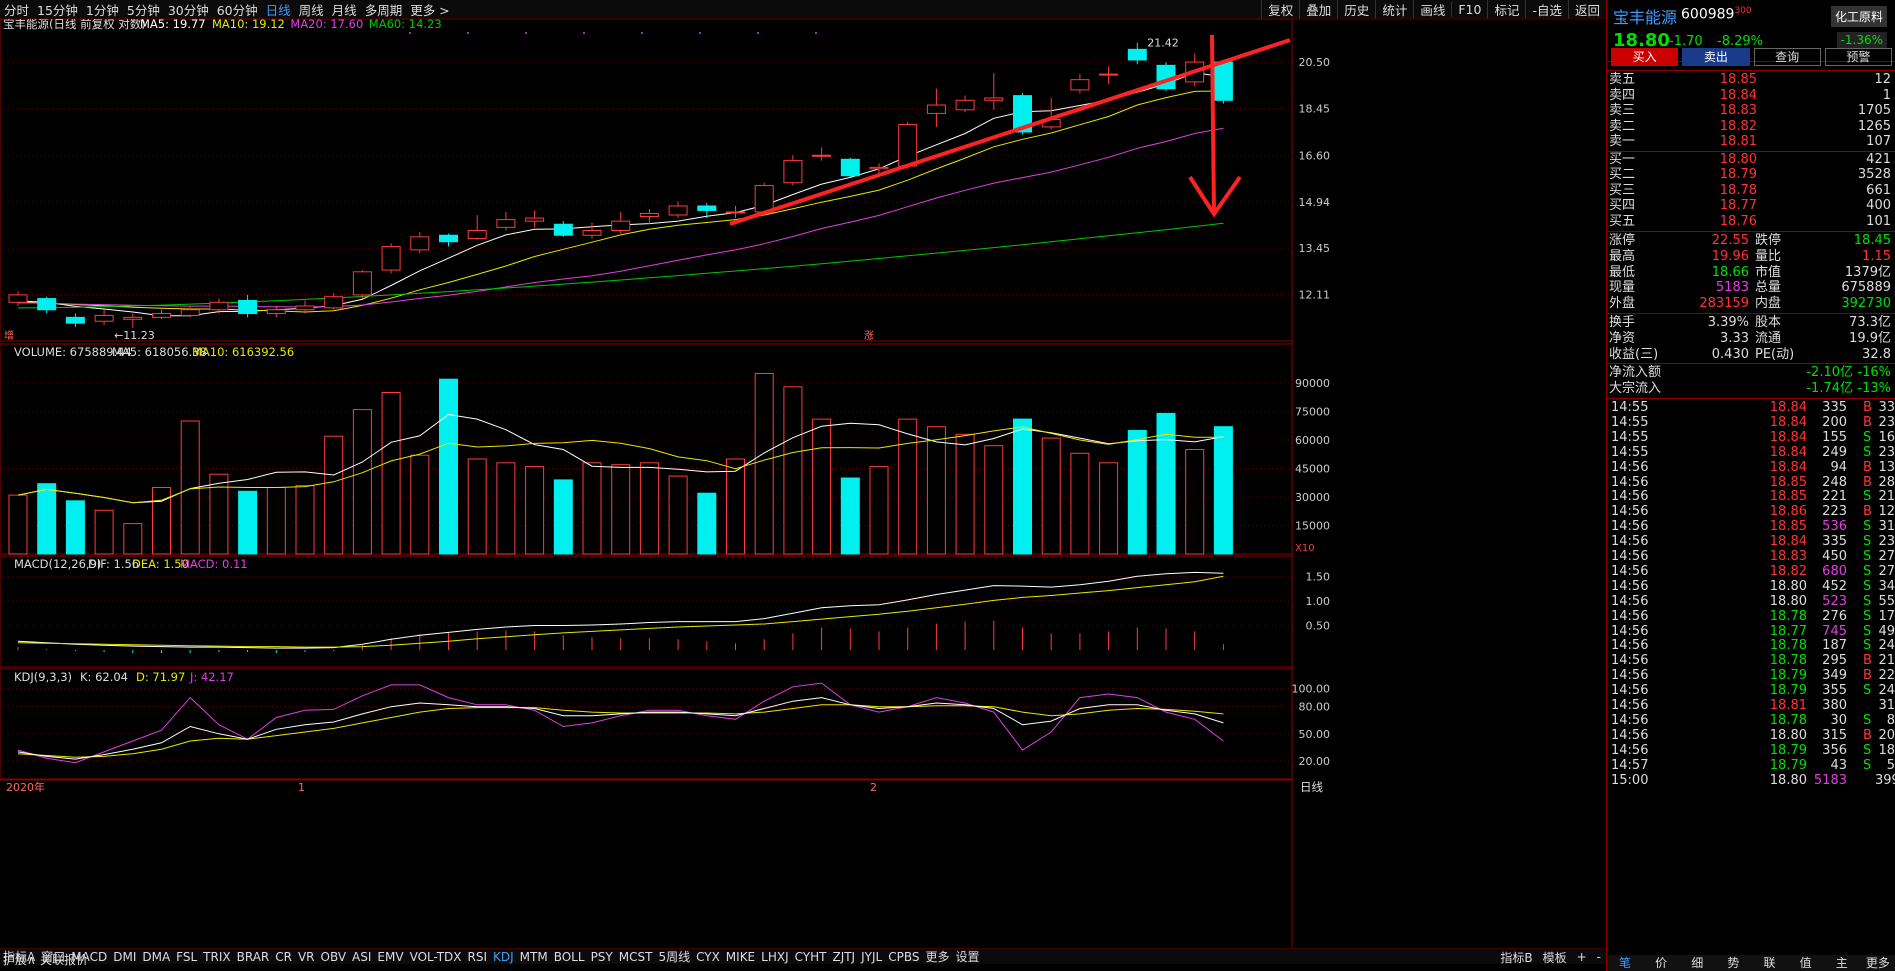 The image size is (1895, 971). Describe the element at coordinates (1469, 9) in the screenshot. I see `toolbar-action-5: F10` at that location.